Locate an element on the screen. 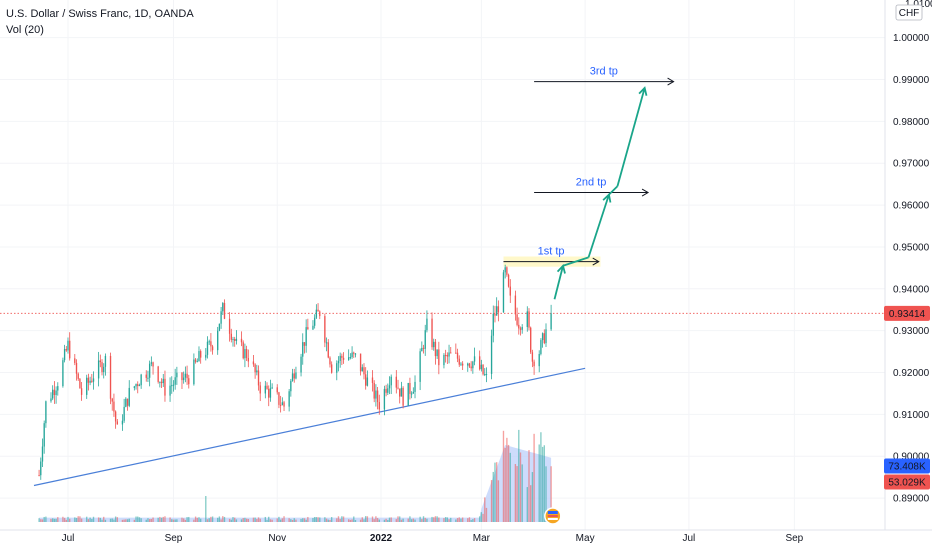 The image size is (932, 550). volume-indicator-label: Vol (20) is located at coordinates (25, 30).